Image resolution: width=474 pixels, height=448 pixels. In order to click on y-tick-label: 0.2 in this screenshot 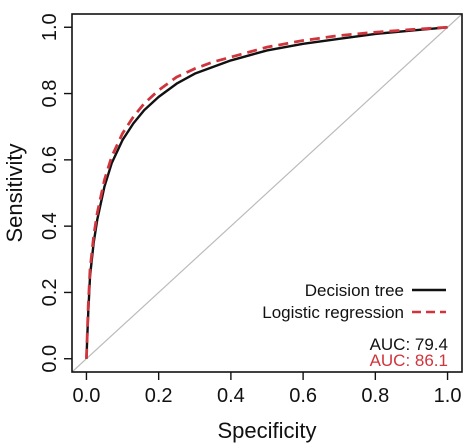, I will do `click(50, 293)`.